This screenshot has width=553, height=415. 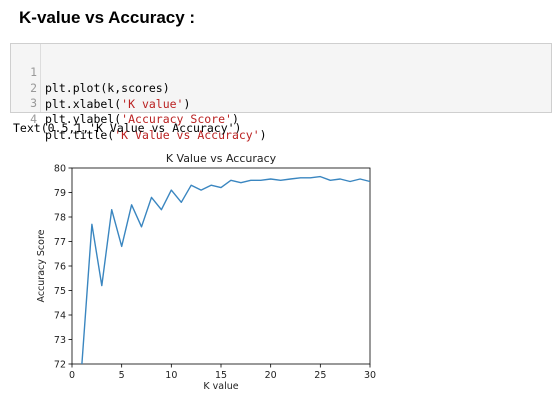 I want to click on code-line: 1 plt.plot(k,scores), so click(x=281, y=71).